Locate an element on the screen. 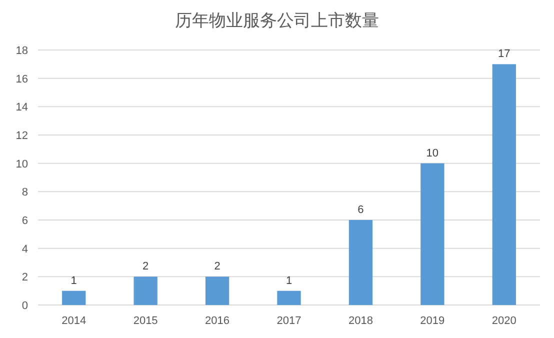 This screenshot has height=338, width=554. x-tick-label: 2015 is located at coordinates (145, 321).